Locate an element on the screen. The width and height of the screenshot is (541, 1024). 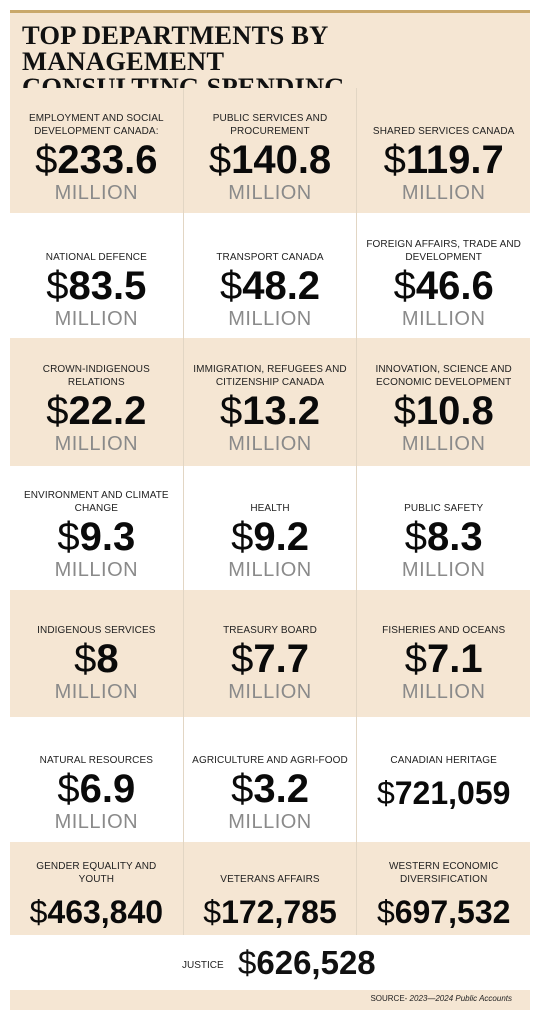
source-note: SOURCE- 2023—2024 Public Accounts is located at coordinates (441, 998).